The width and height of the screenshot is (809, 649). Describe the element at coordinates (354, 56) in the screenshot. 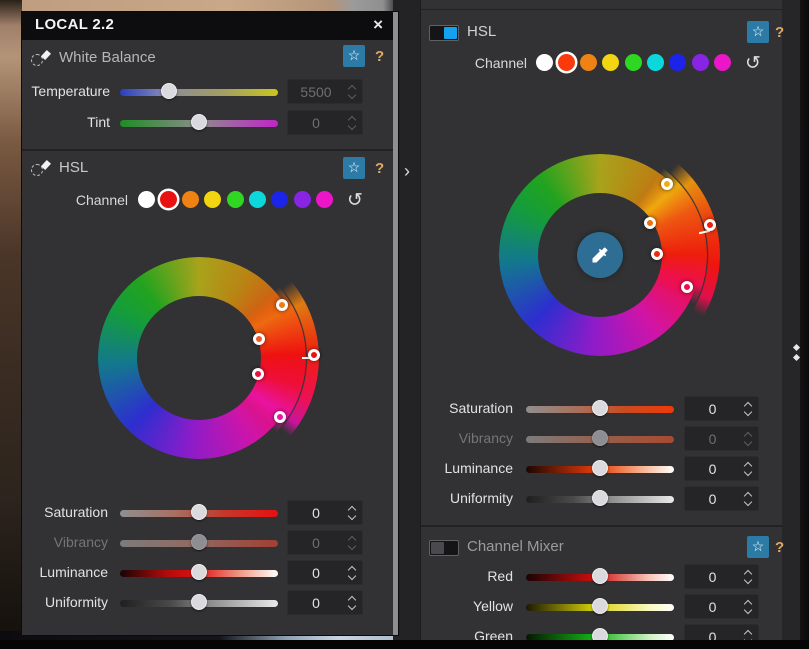

I see `white-balance-favorite-button: ☆` at that location.